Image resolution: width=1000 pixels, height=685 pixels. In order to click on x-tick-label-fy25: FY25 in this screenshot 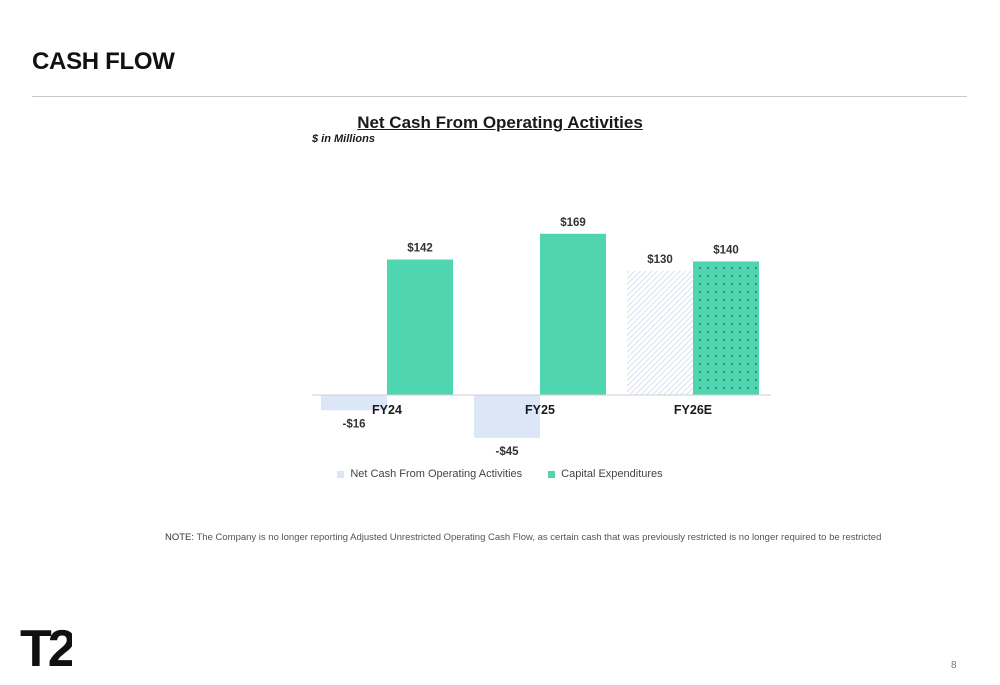, I will do `click(540, 410)`.